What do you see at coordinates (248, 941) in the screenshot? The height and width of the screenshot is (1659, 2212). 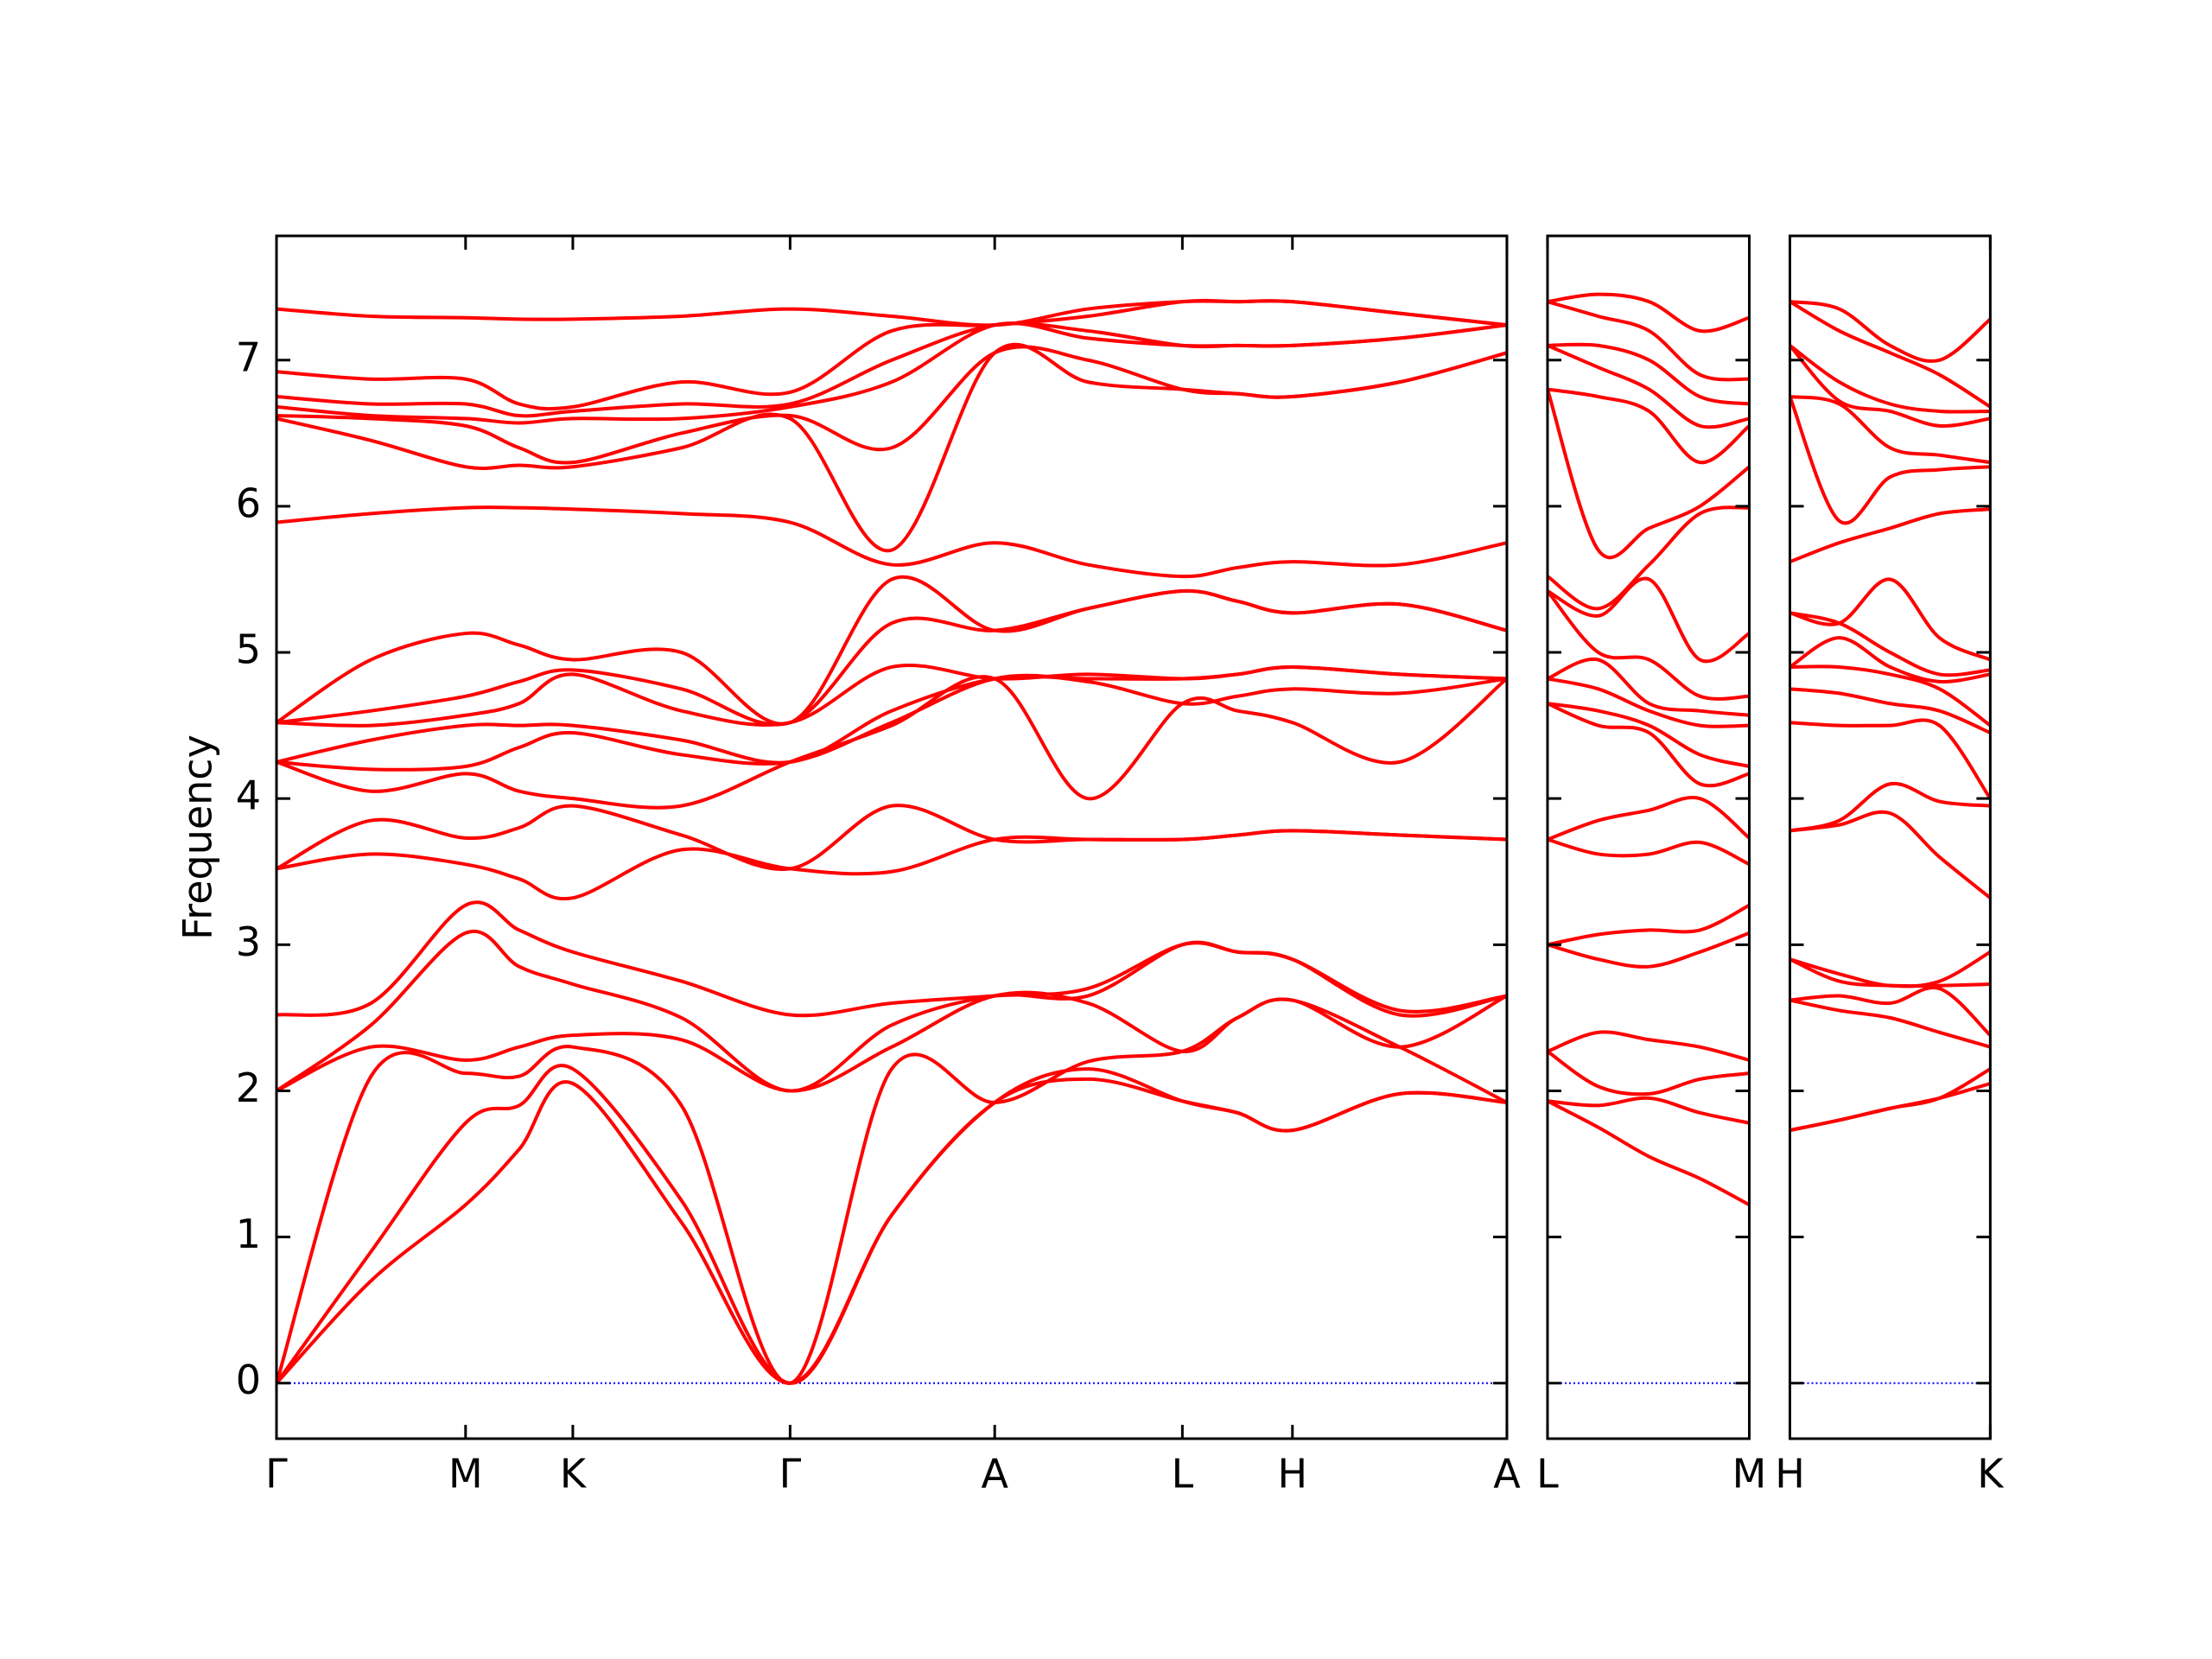 I see `y-tick-label: 3` at bounding box center [248, 941].